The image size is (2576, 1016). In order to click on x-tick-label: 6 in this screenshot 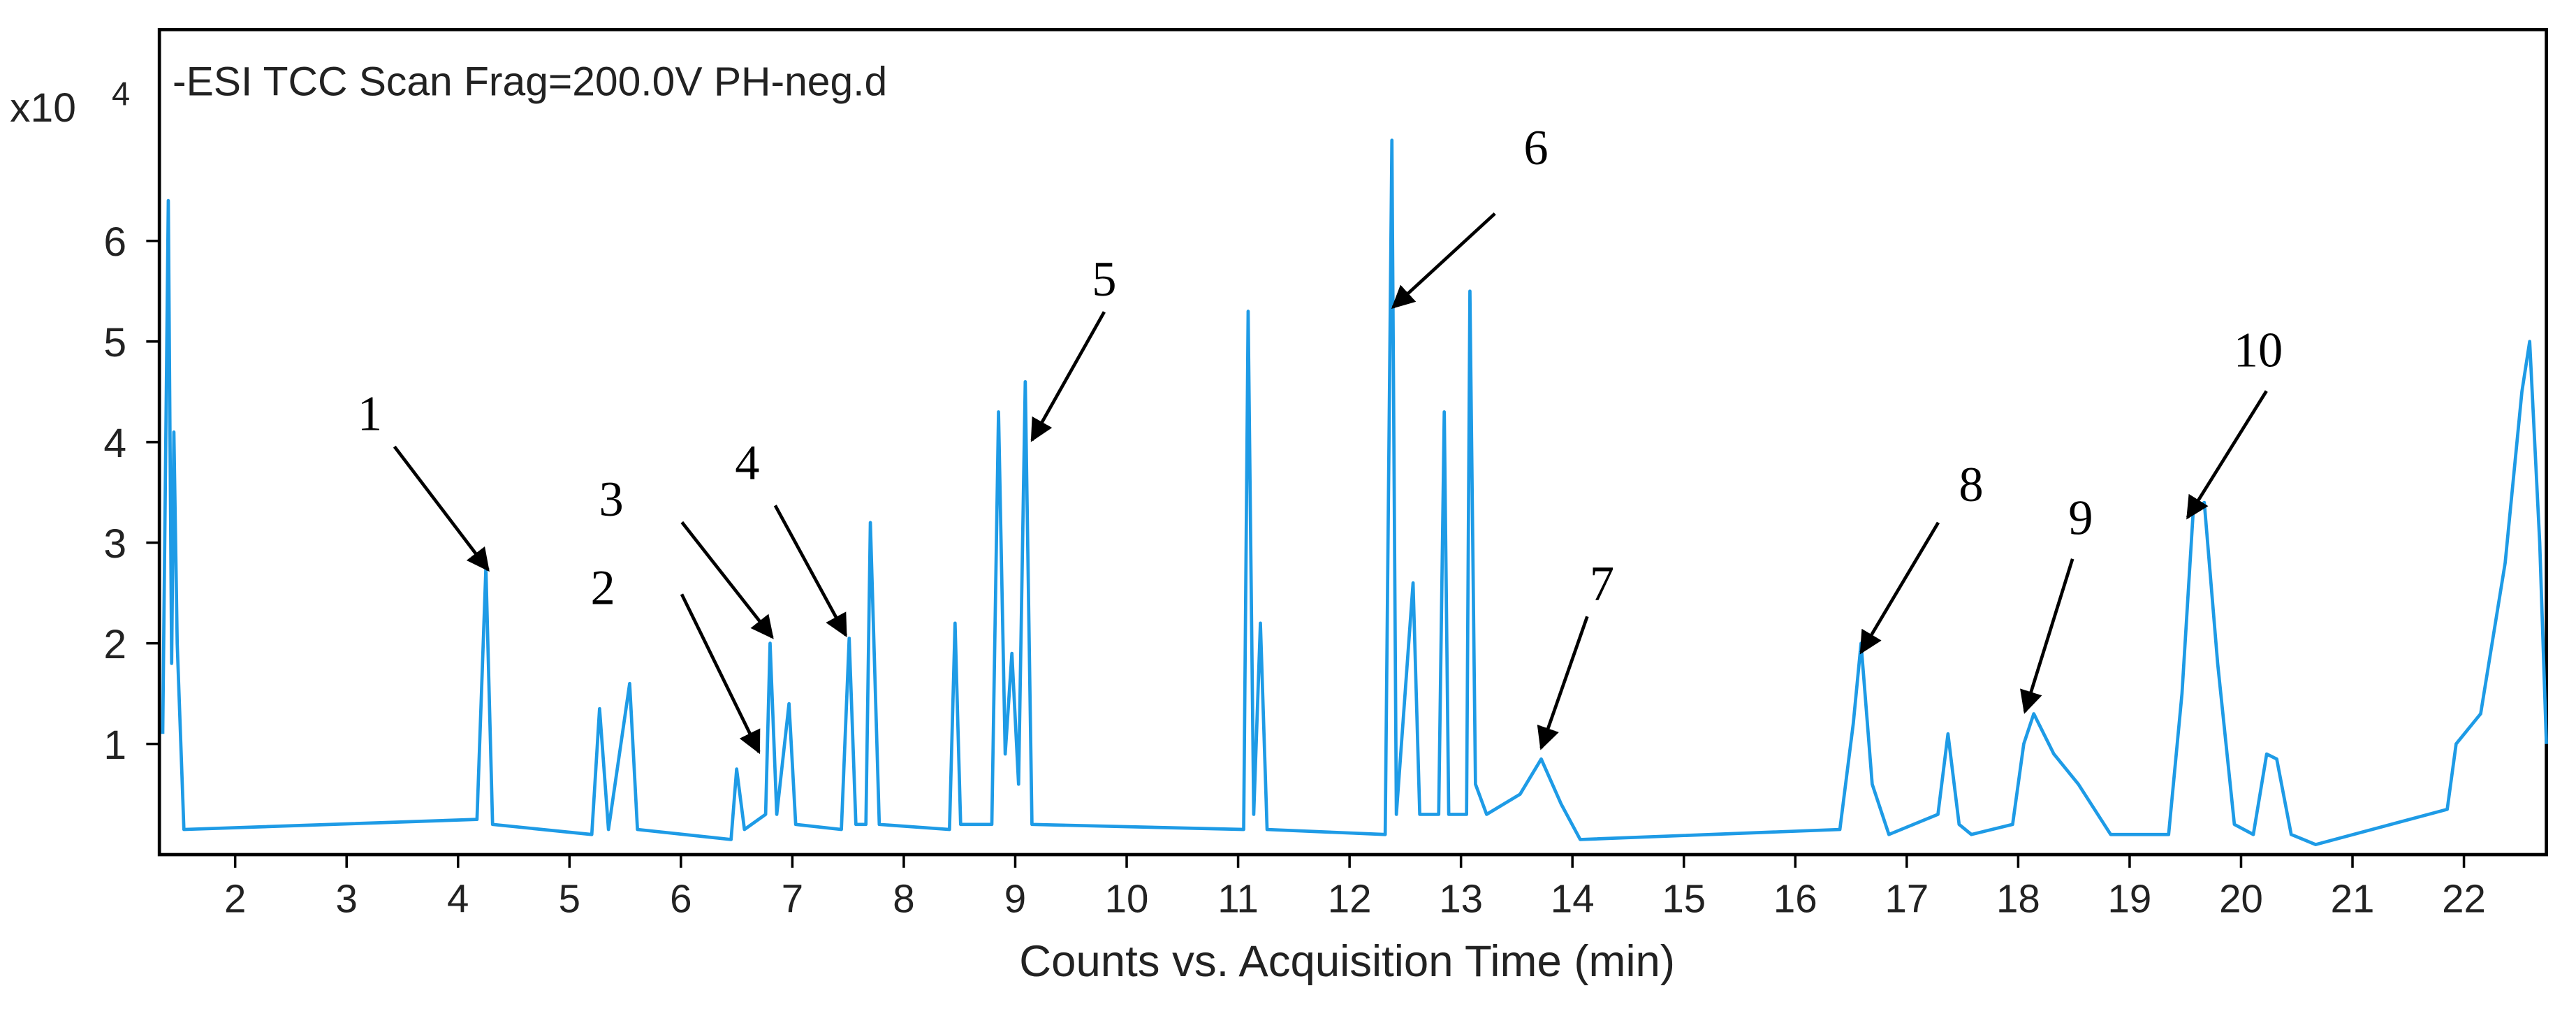, I will do `click(680, 898)`.